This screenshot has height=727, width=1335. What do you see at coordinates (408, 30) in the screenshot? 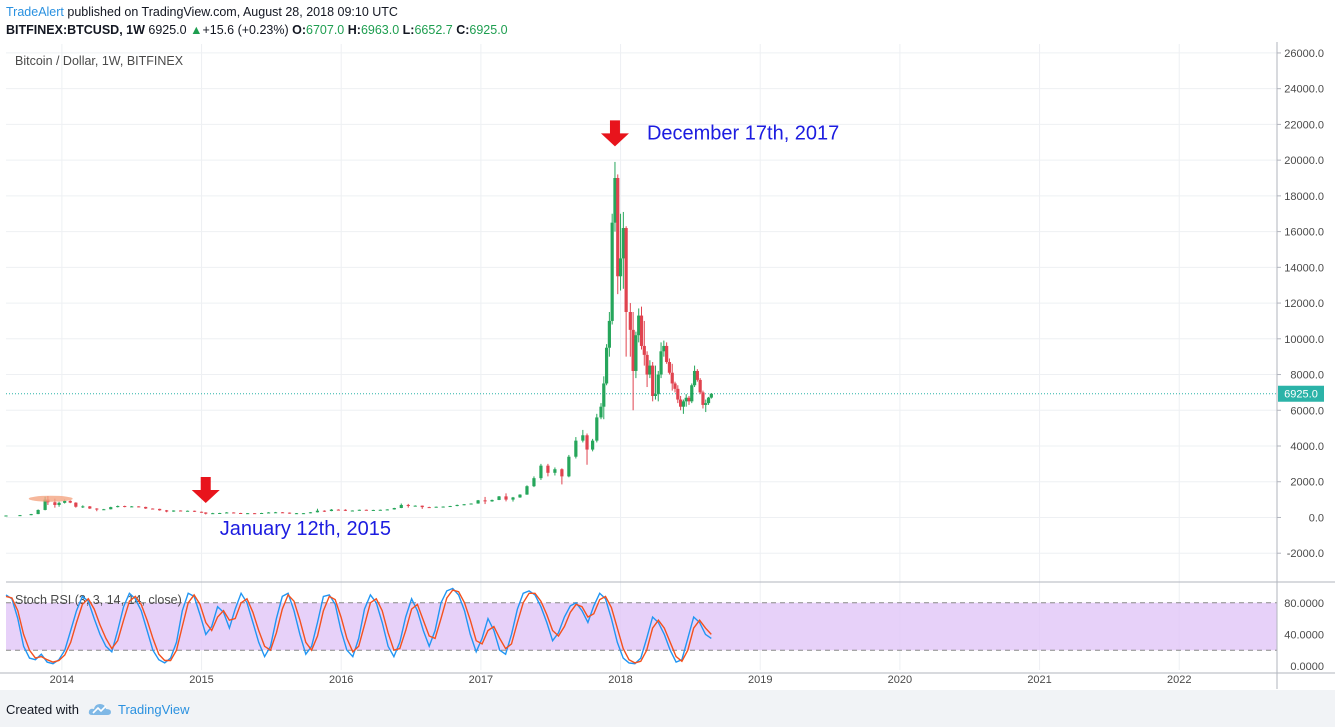
I see `low-label: L:` at bounding box center [408, 30].